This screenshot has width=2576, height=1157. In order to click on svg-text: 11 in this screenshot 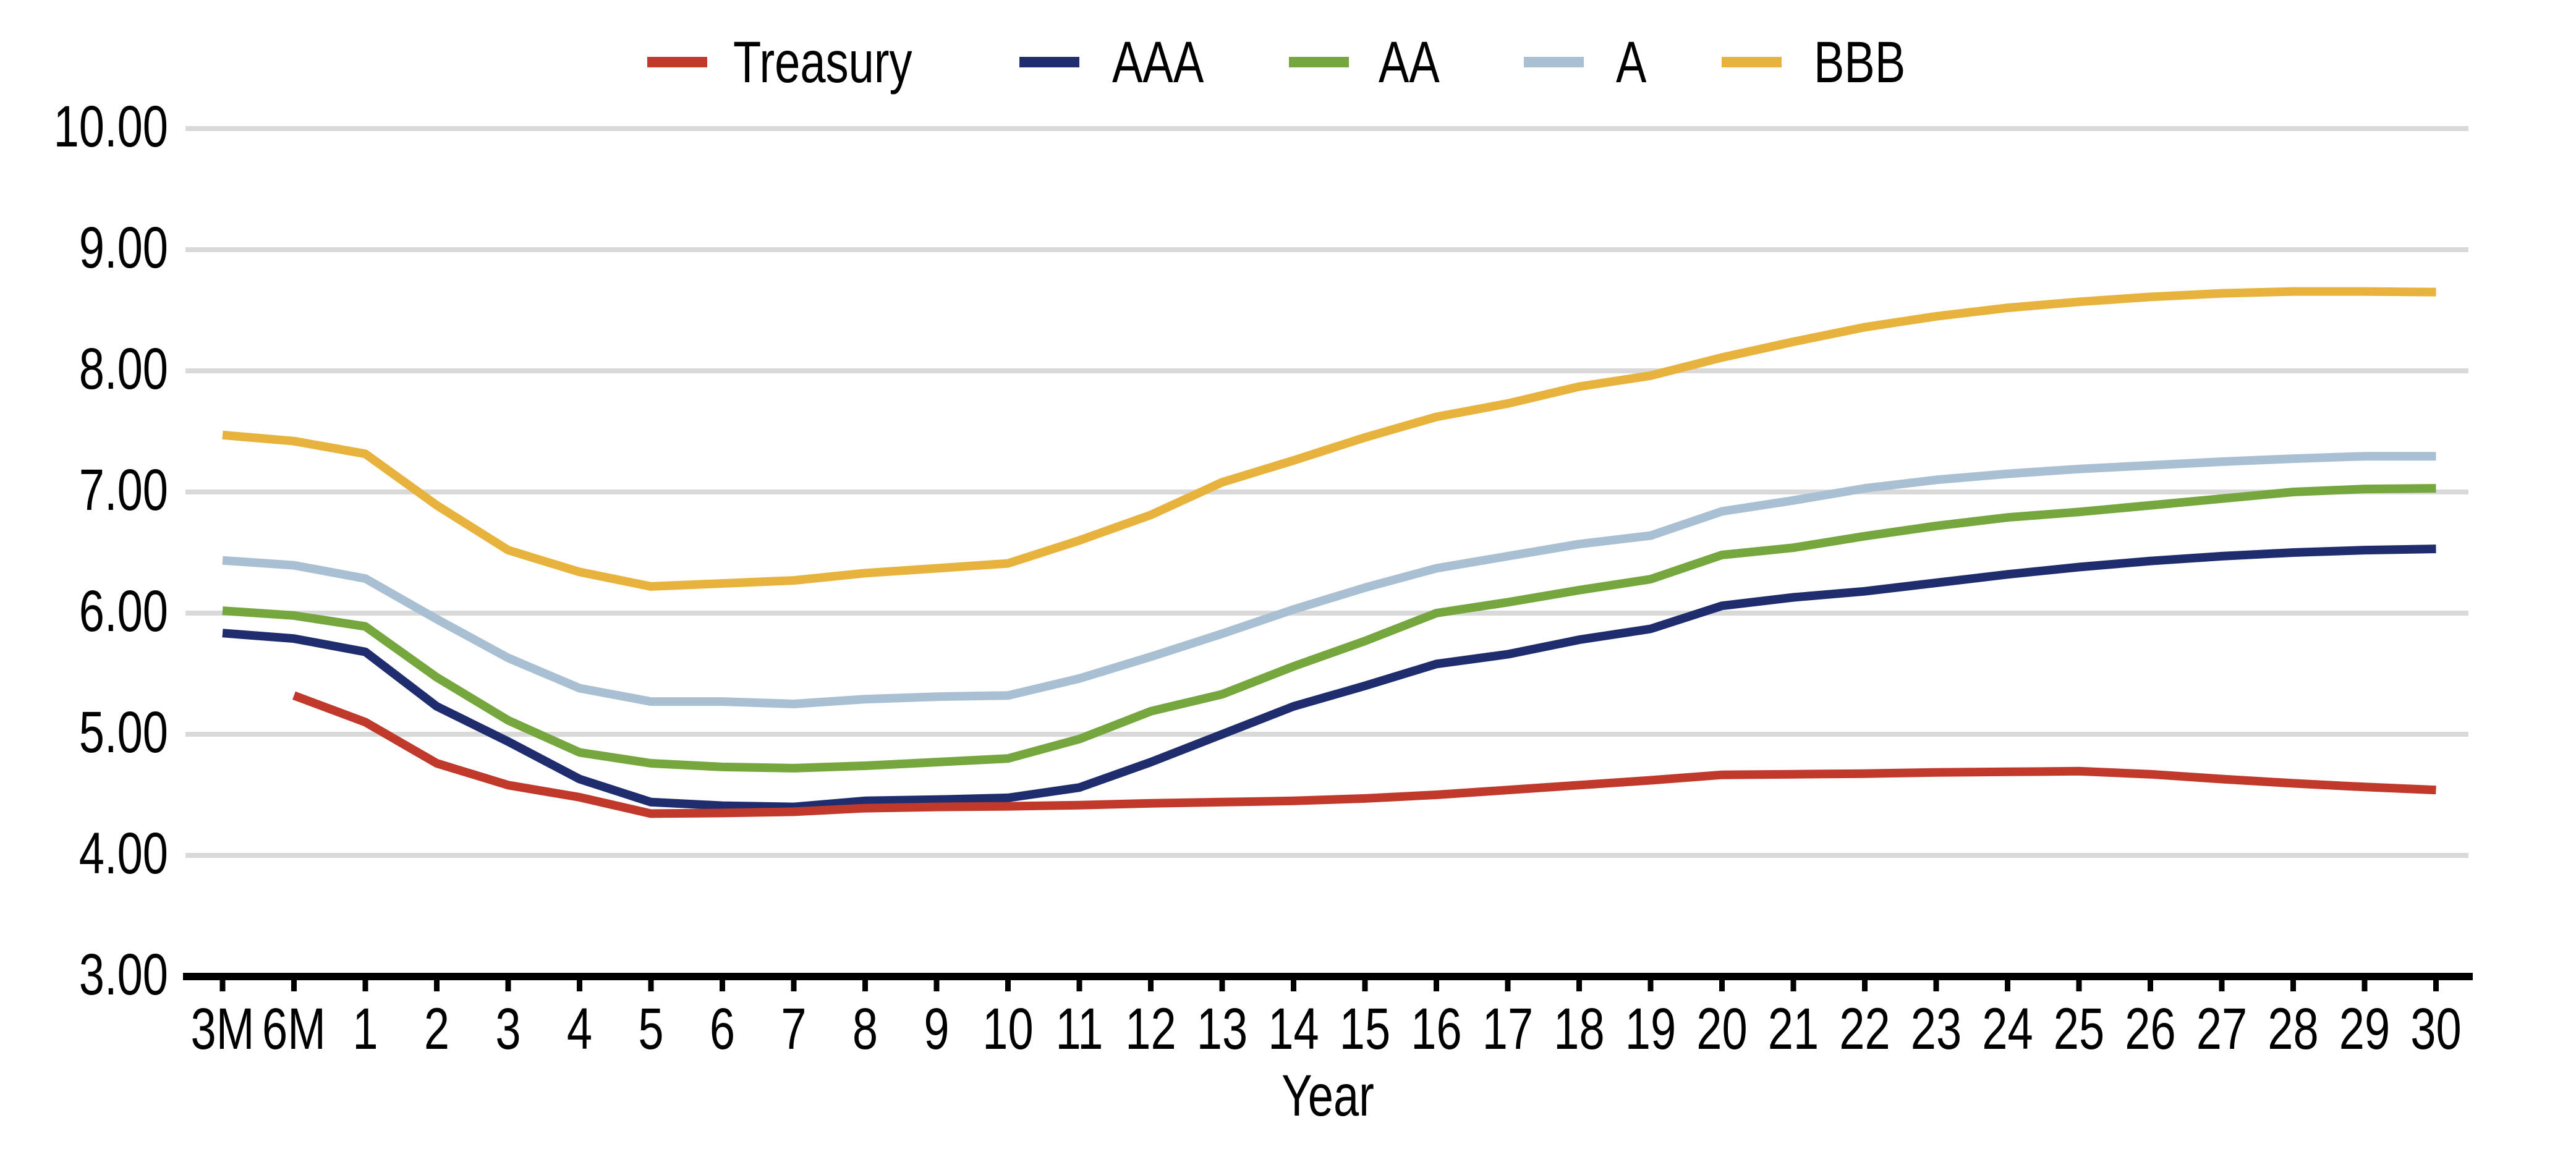, I will do `click(1079, 1029)`.